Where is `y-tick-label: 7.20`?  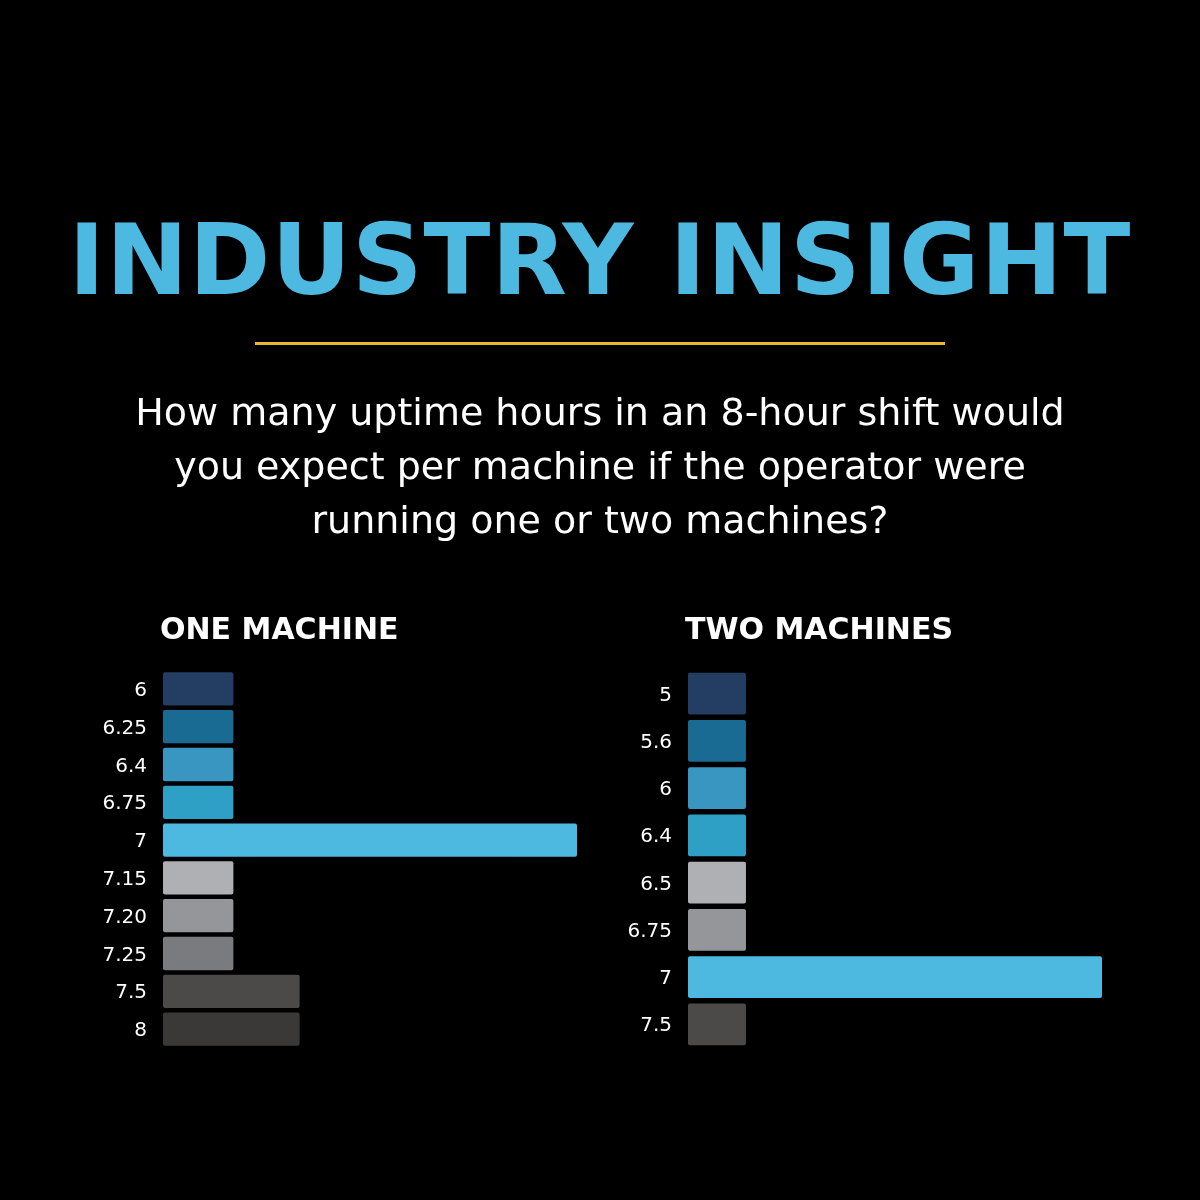 y-tick-label: 7.20 is located at coordinates (124, 915).